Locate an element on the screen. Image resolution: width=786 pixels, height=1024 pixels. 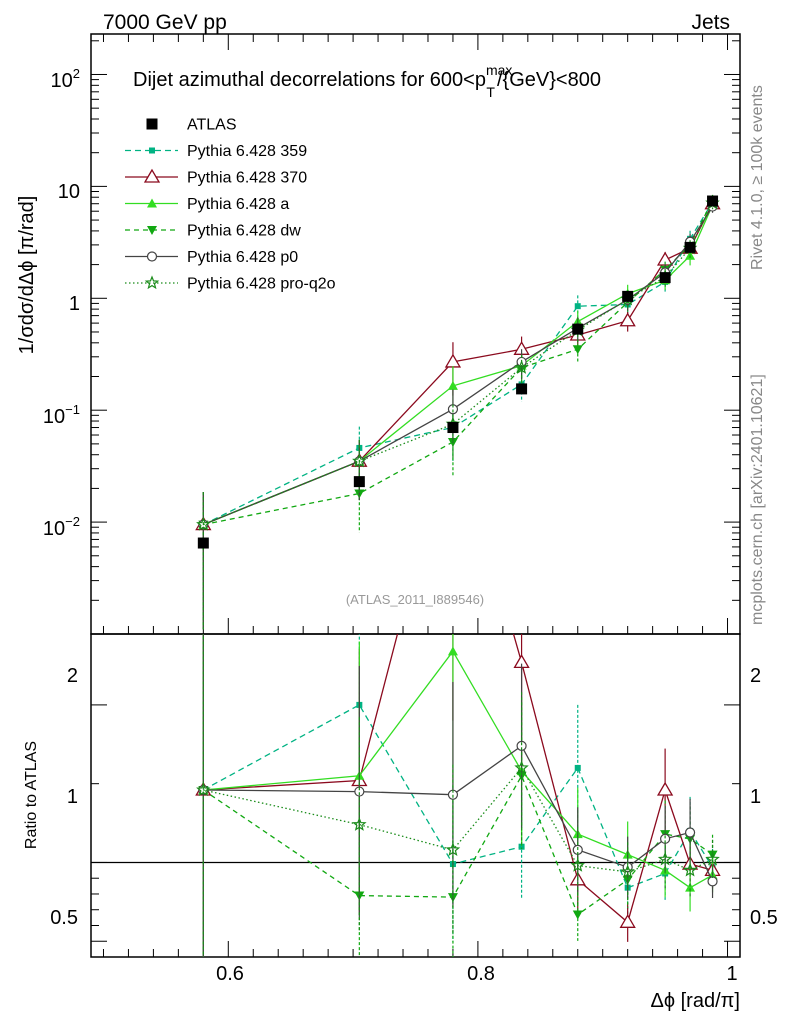
legend-label: Pythia 6.428 p0 is located at coordinates (242, 257).